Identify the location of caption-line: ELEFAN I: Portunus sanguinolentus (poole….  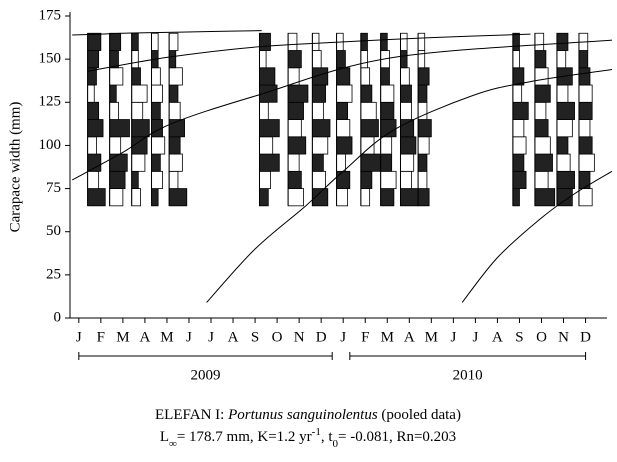
(308, 415).